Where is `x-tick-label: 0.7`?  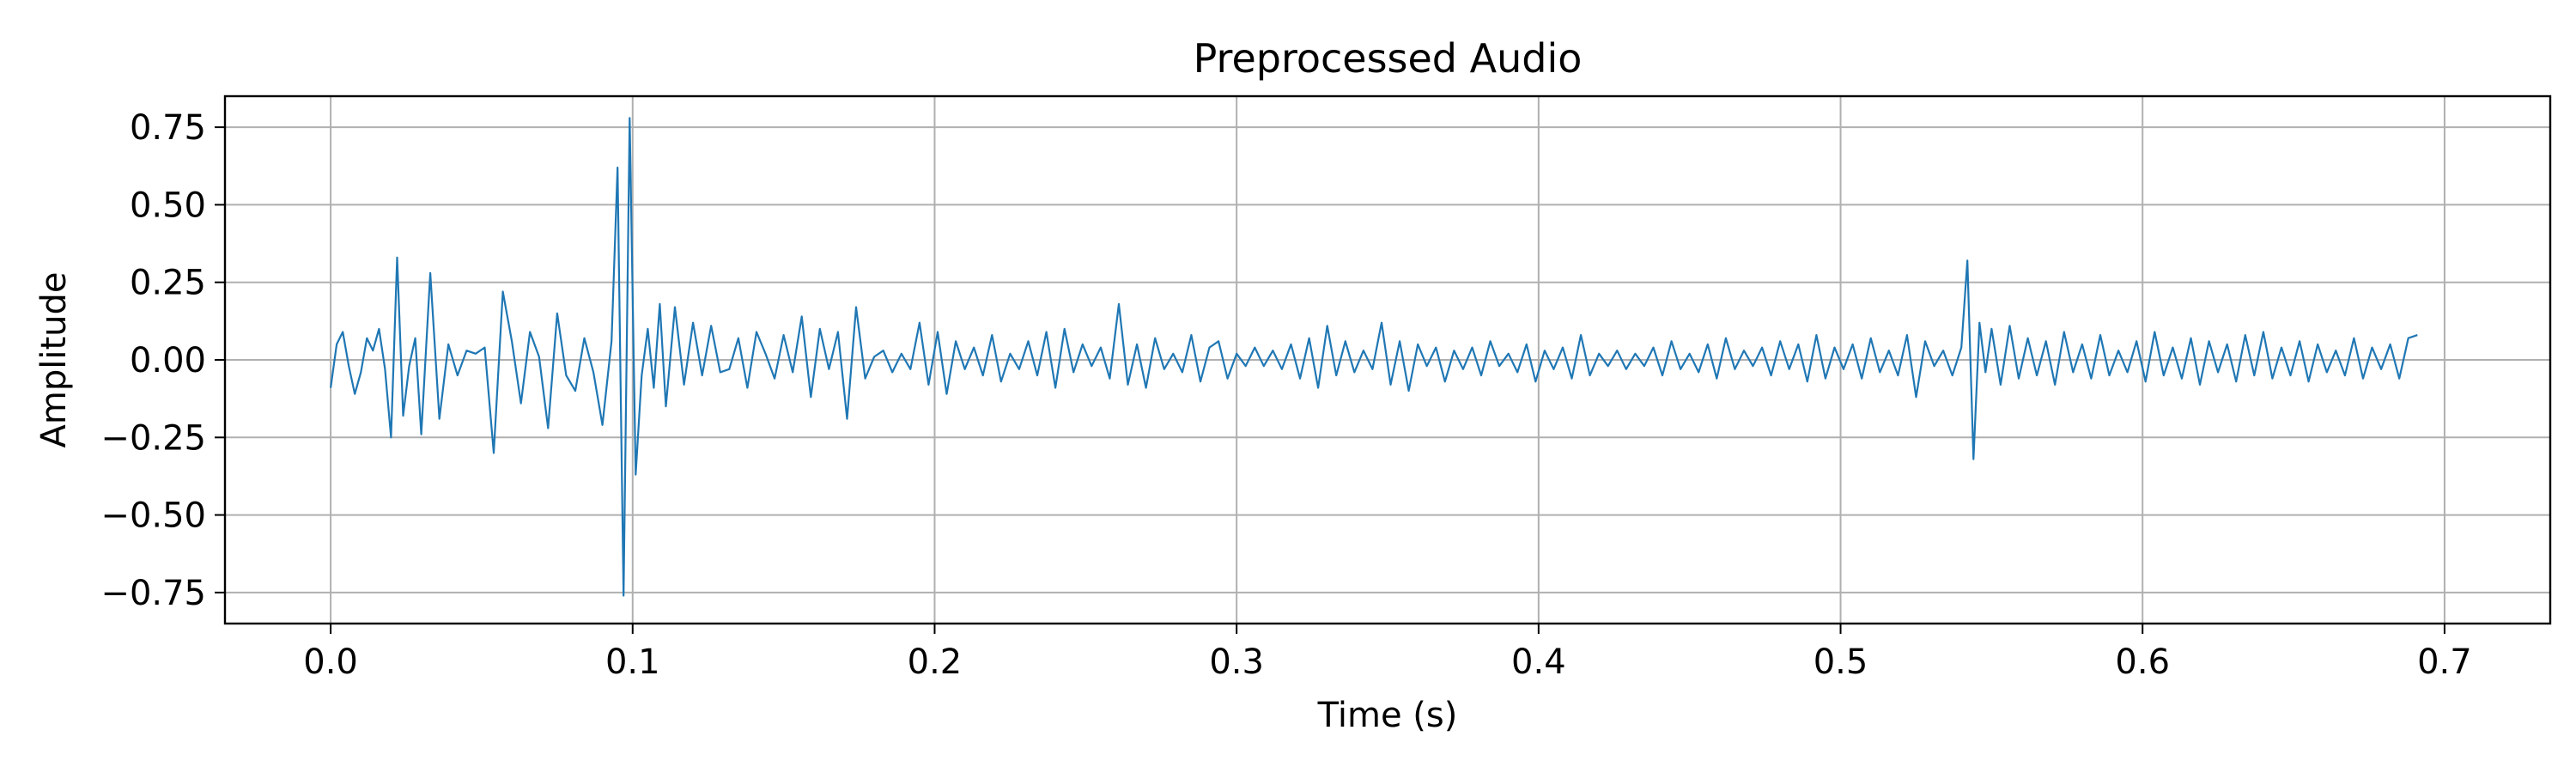
x-tick-label: 0.7 is located at coordinates (2444, 662).